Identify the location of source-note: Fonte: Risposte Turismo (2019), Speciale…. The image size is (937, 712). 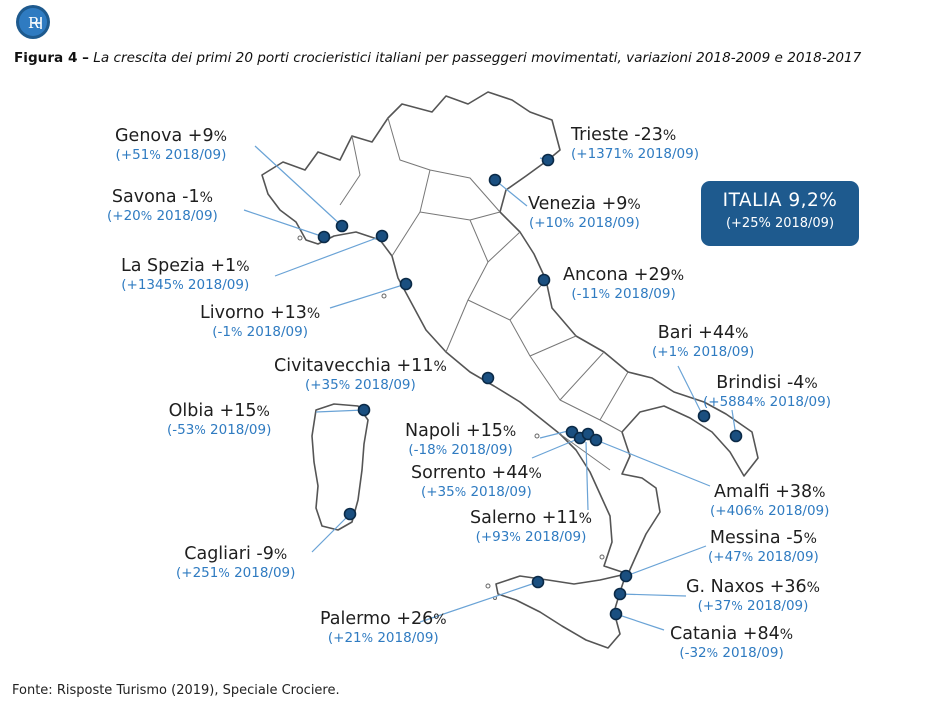
(176, 690).